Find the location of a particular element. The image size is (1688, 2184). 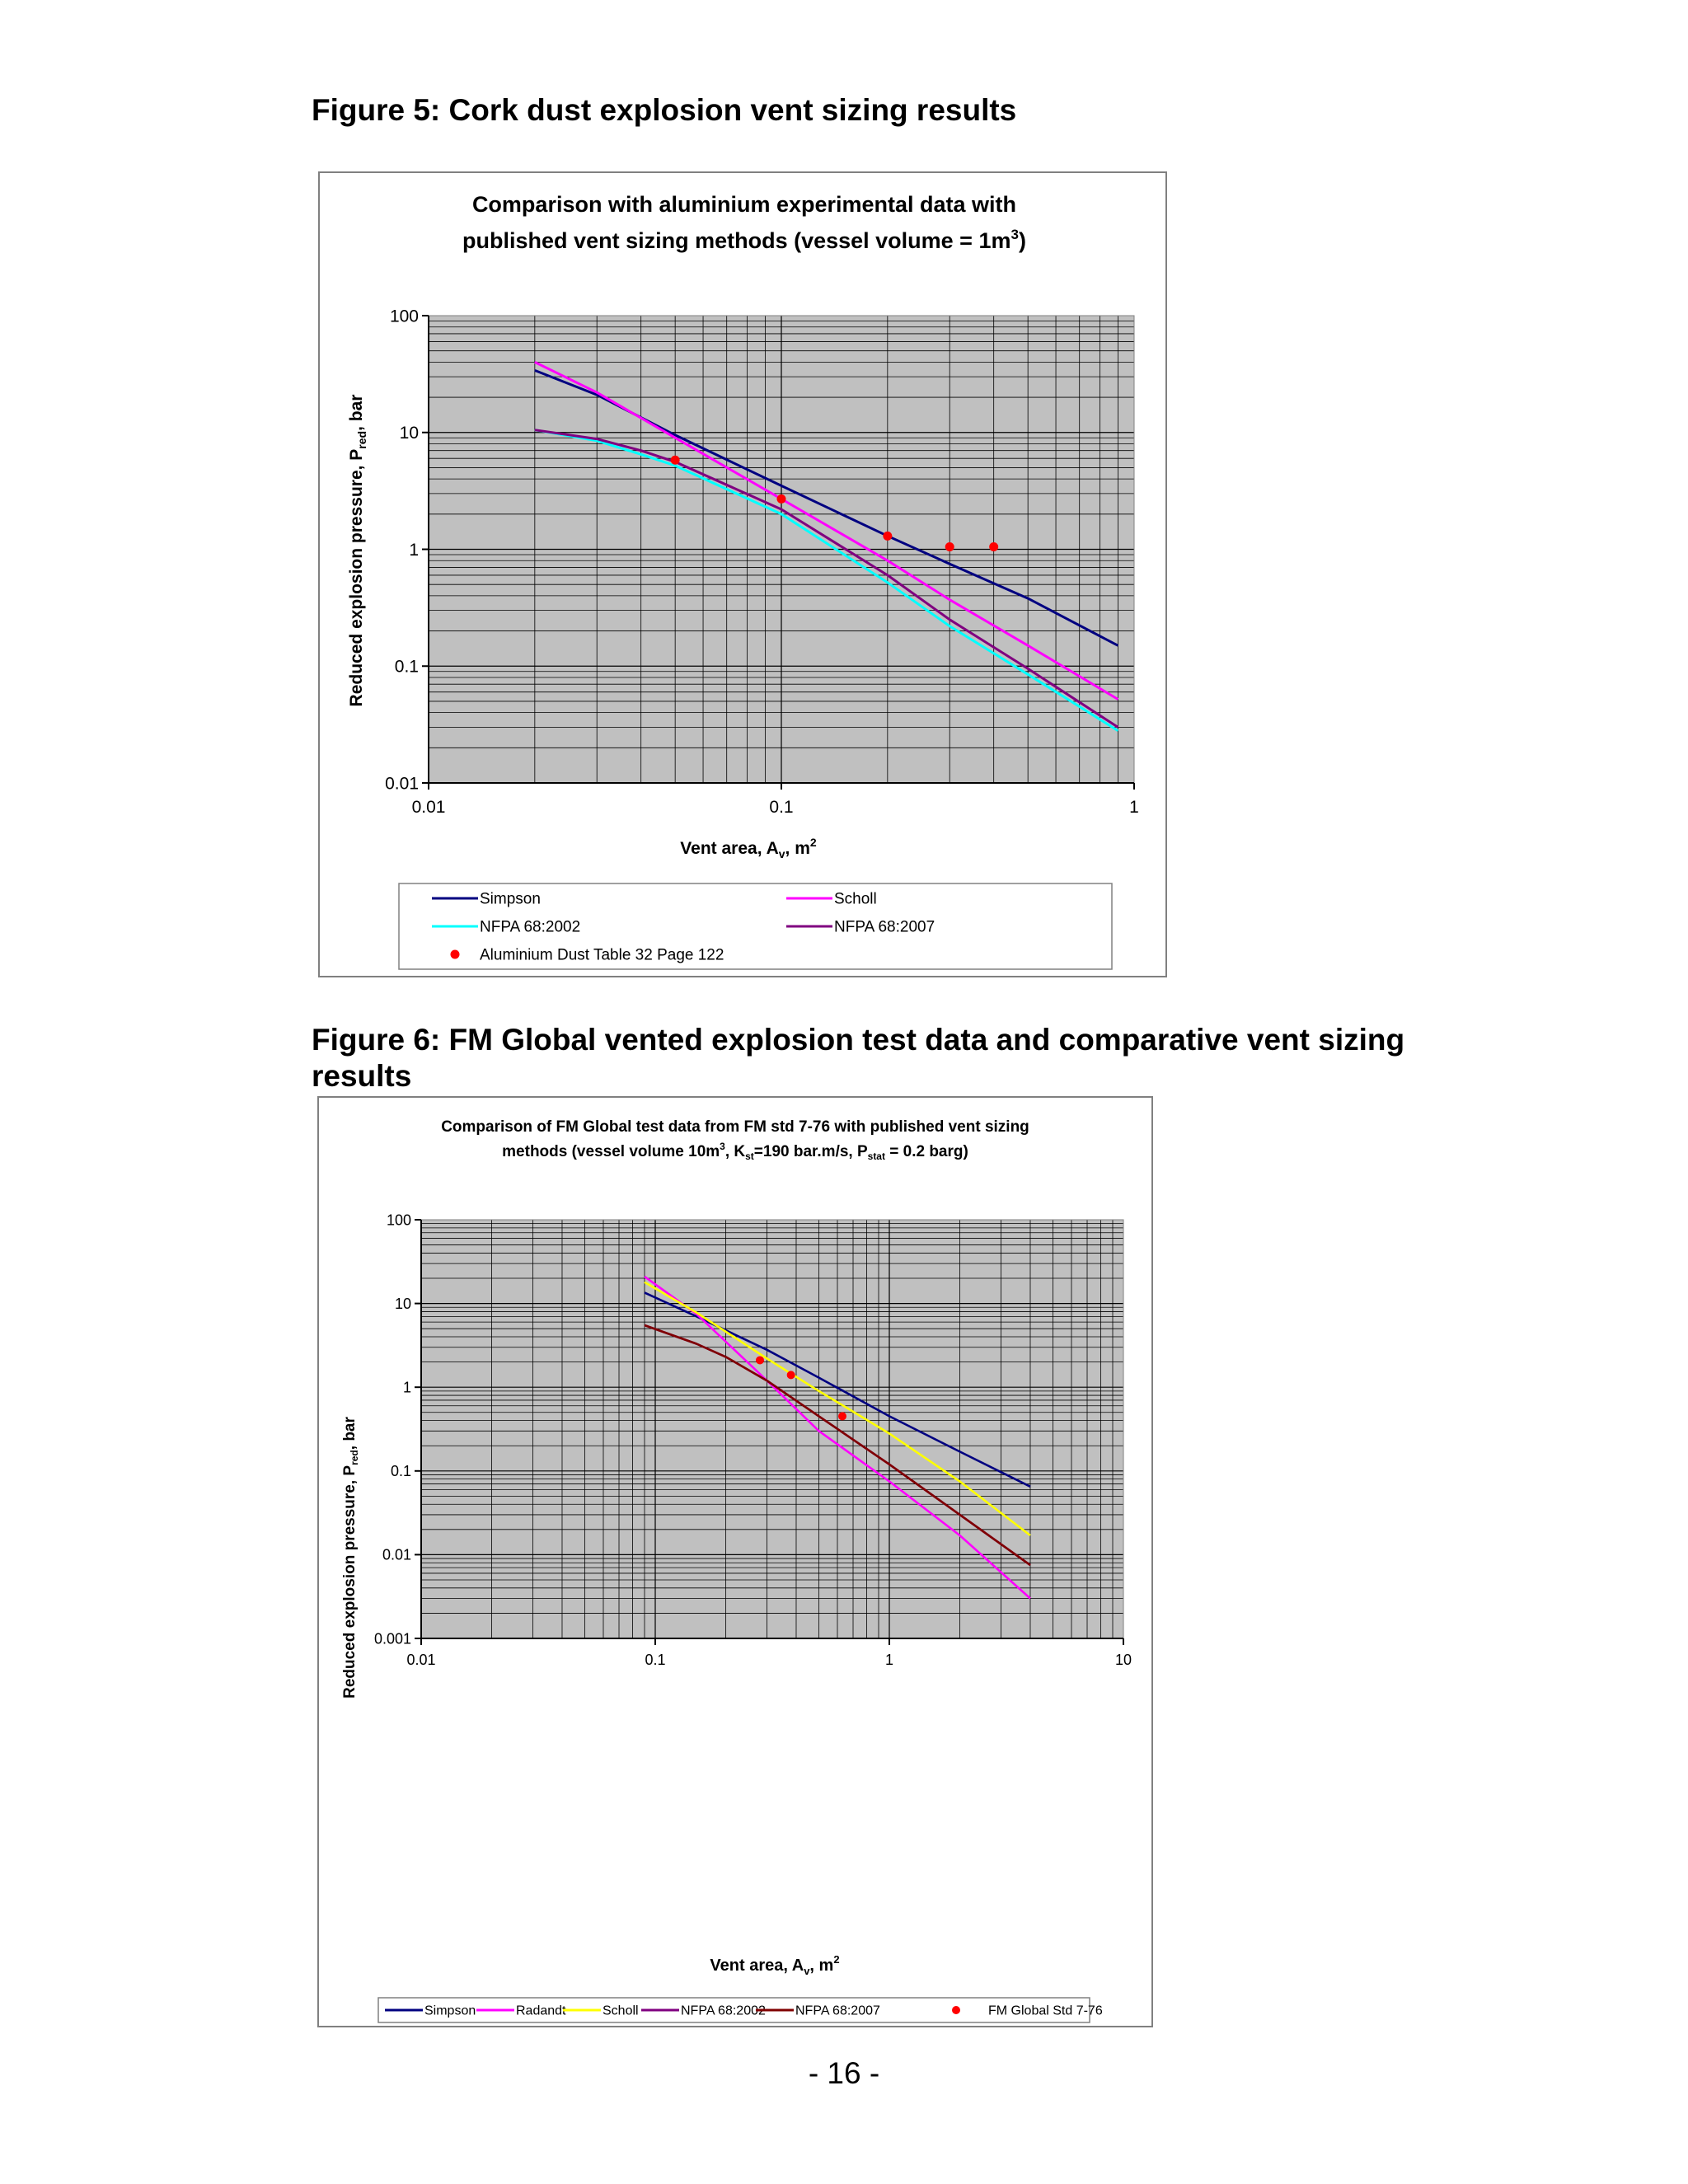

chart-2-legend-label-scholl: Scholl is located at coordinates (621, 2011).